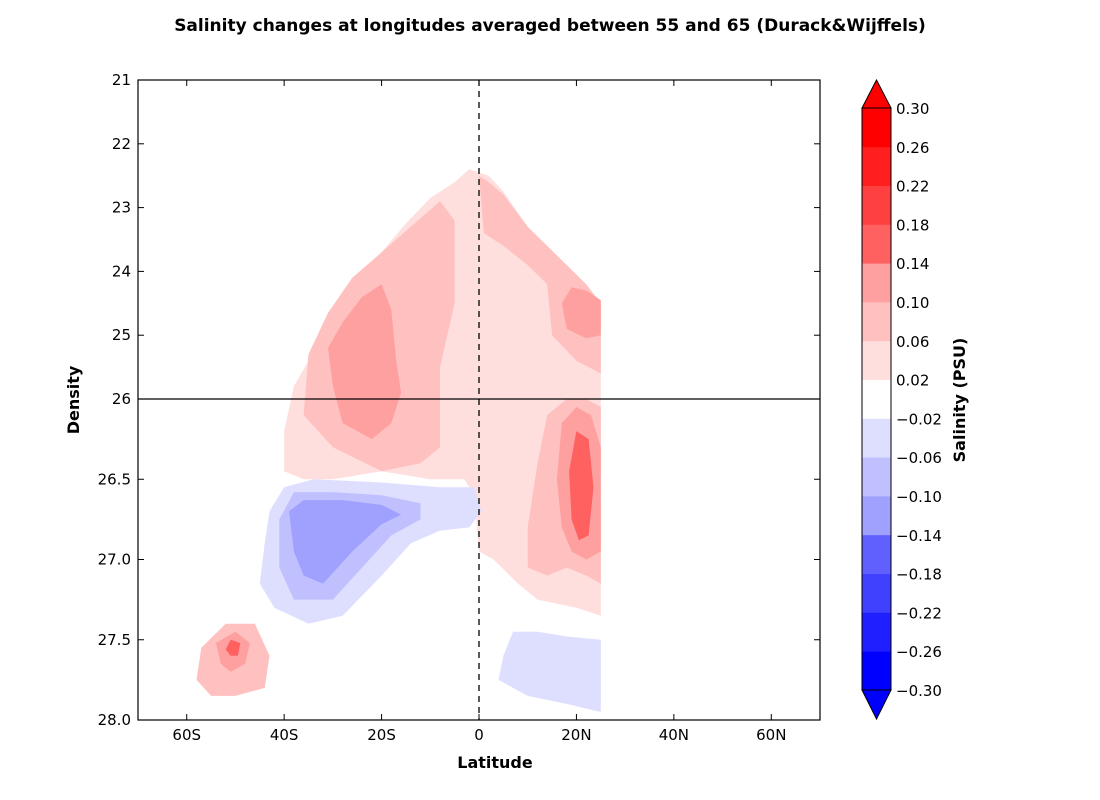  I want to click on colorbar, so click(876, 399).